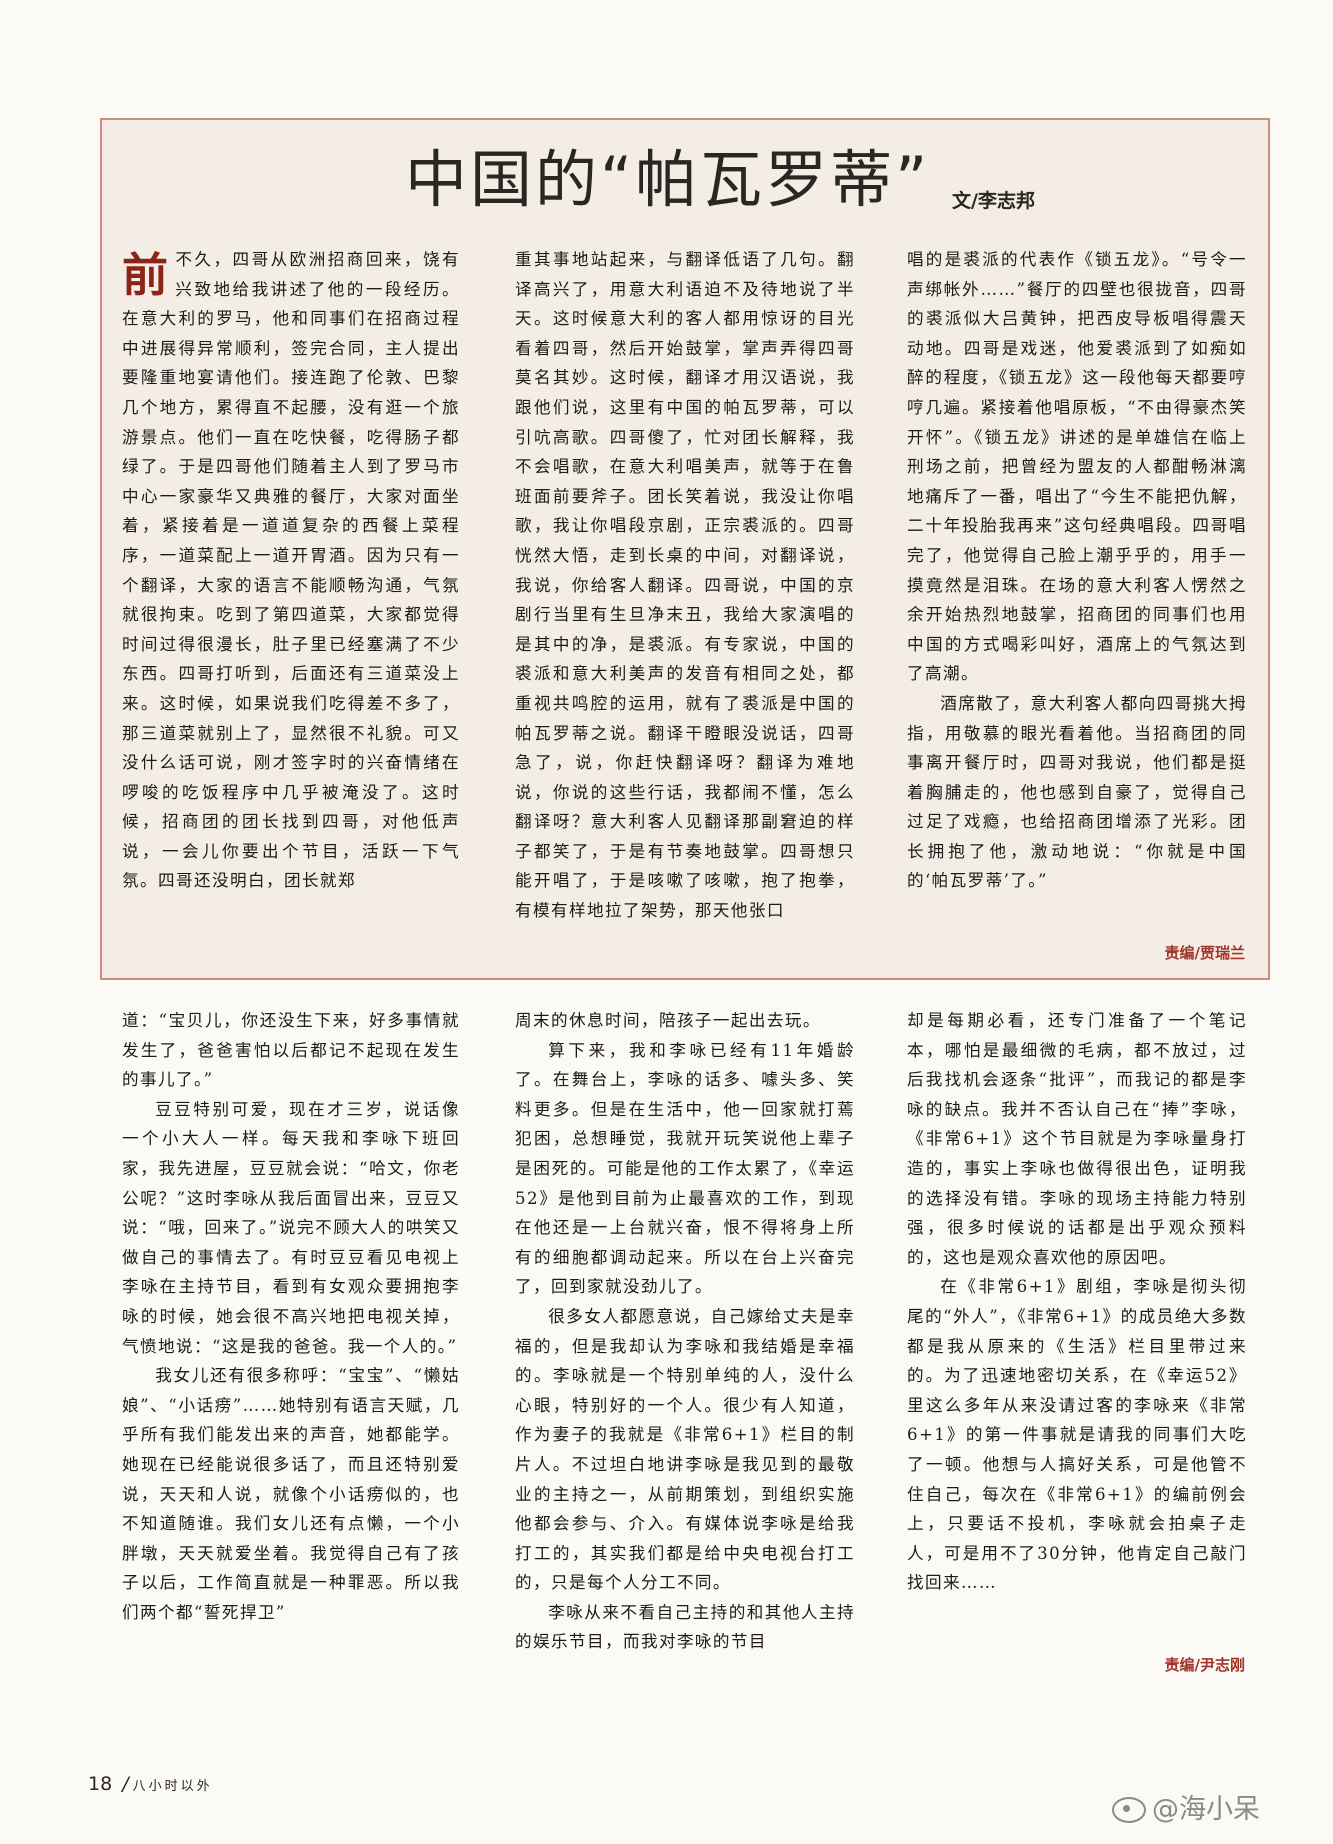  I want to click on watermark: @海小呆, so click(1217, 1810).